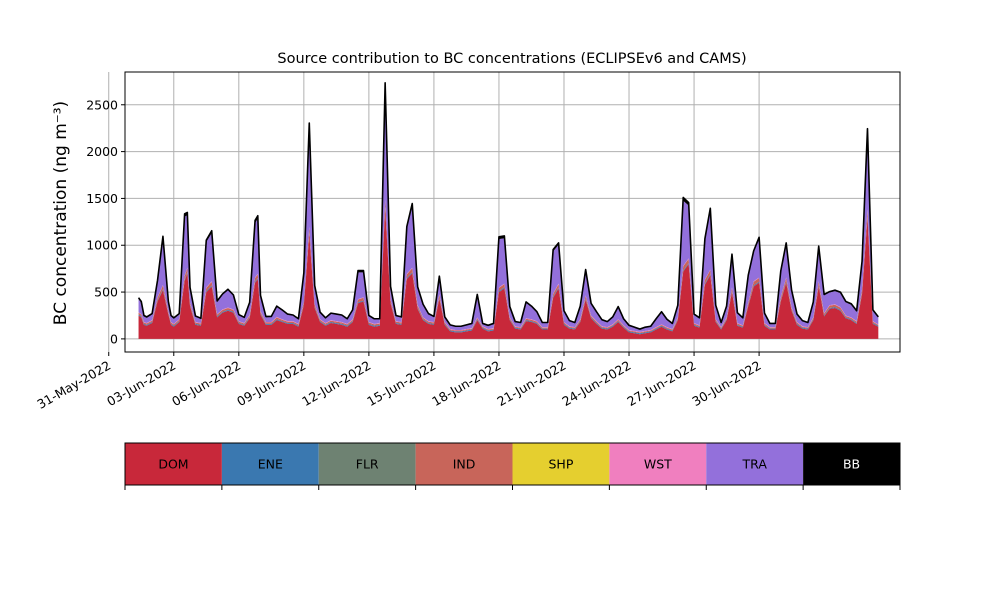  Describe the element at coordinates (61, 213) in the screenshot. I see `y-axis-label: BC concentration (ng m⁻³)` at that location.